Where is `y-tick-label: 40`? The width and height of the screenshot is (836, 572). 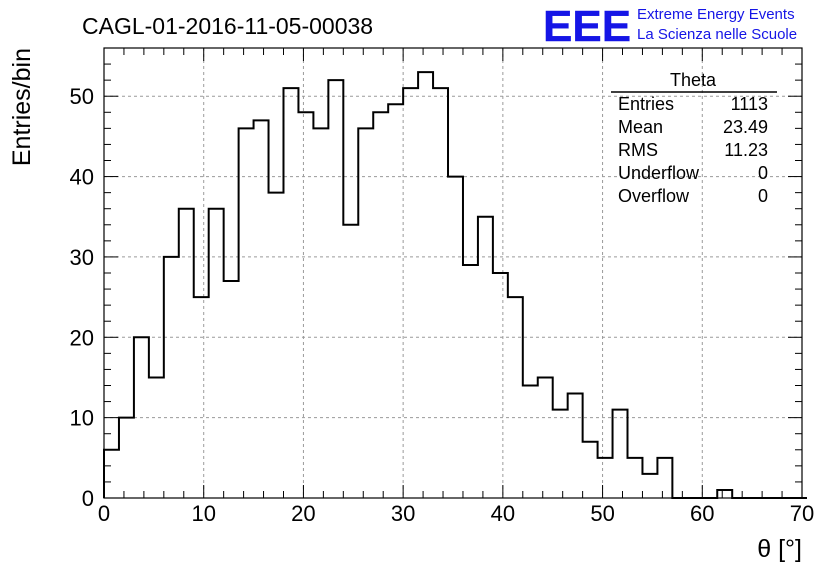
y-tick-label: 40 is located at coordinates (82, 177).